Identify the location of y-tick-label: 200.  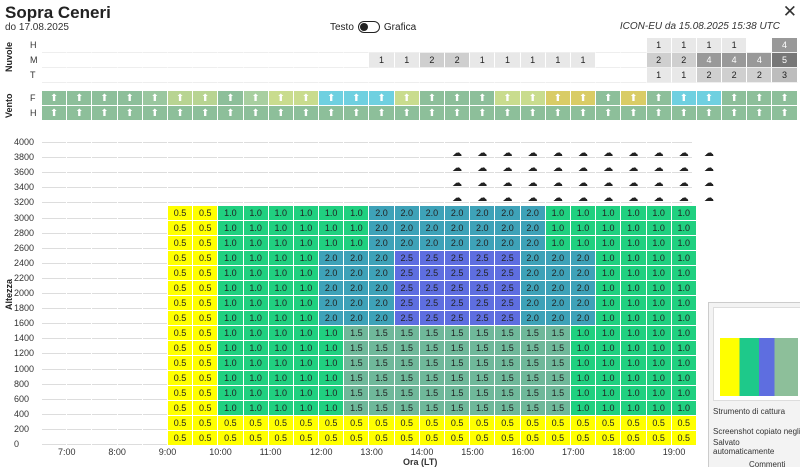
(22, 428).